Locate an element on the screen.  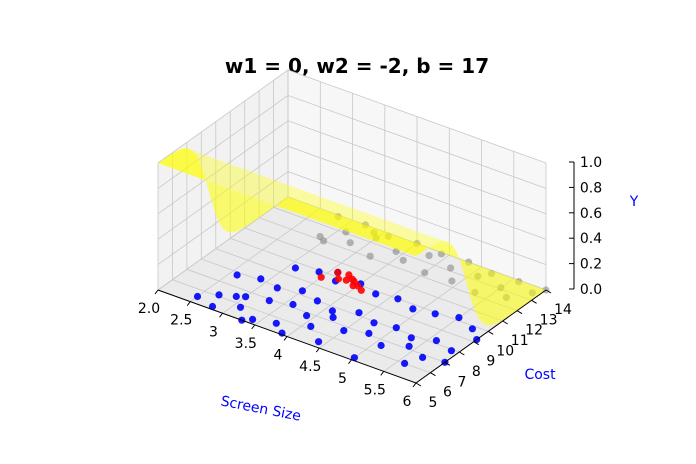
z-tick-label: 0.8 is located at coordinates (591, 188).